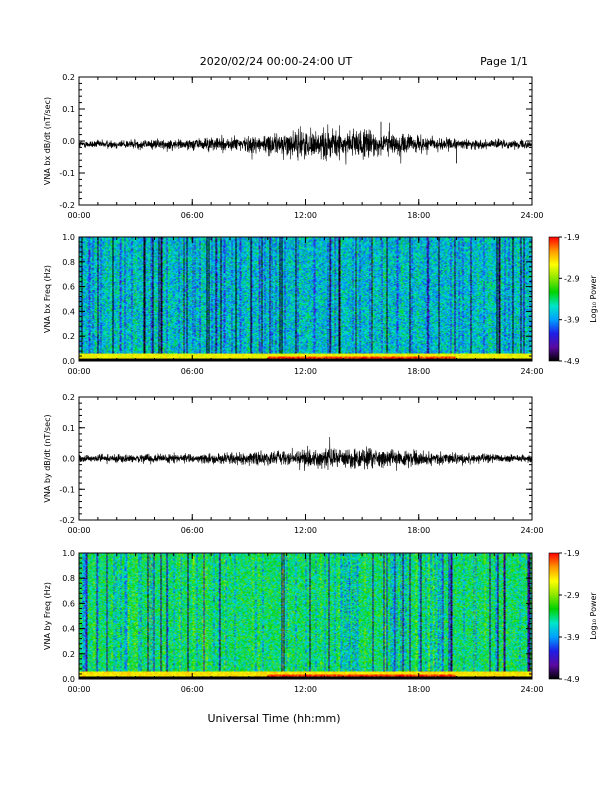 Image resolution: width=612 pixels, height=792 pixels. I want to click on figure-title: 2020/02/24 00:00-24:00 UT, so click(276, 61).